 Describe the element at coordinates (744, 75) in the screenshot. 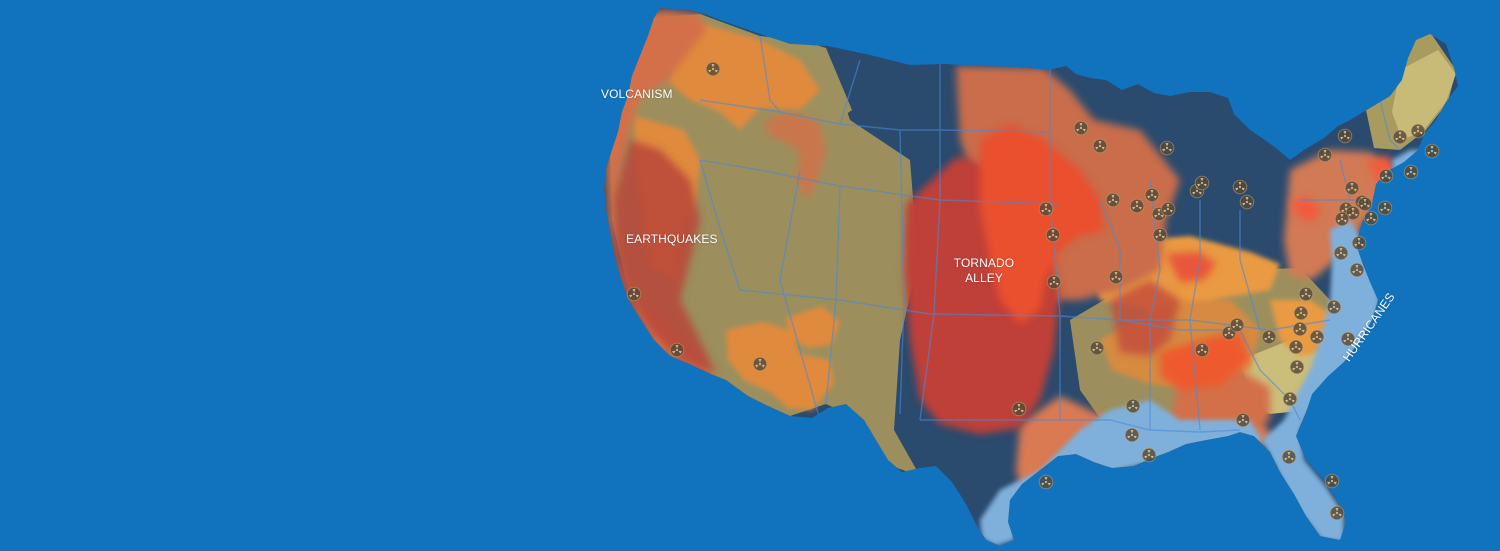

I see `zone-orange-northwest` at that location.